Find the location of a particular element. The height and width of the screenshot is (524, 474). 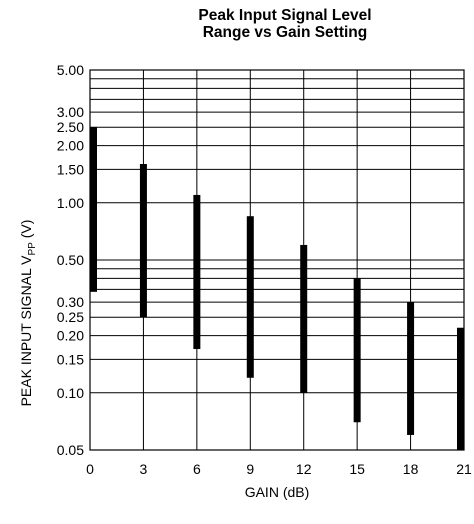

chart-title-line-2: Range vs Gain Setting is located at coordinates (285, 32).